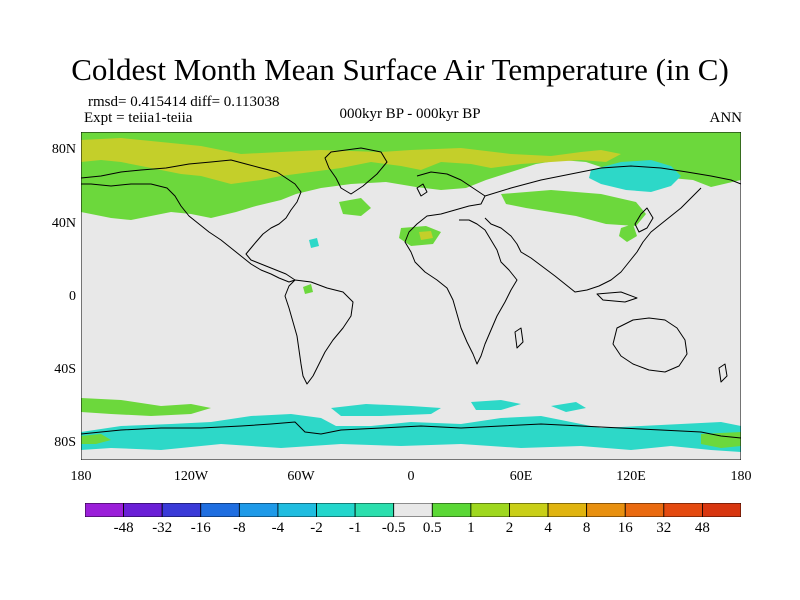 This screenshot has width=800, height=600. Describe the element at coordinates (393, 528) in the screenshot. I see `colorbar-label: -0.5` at that location.